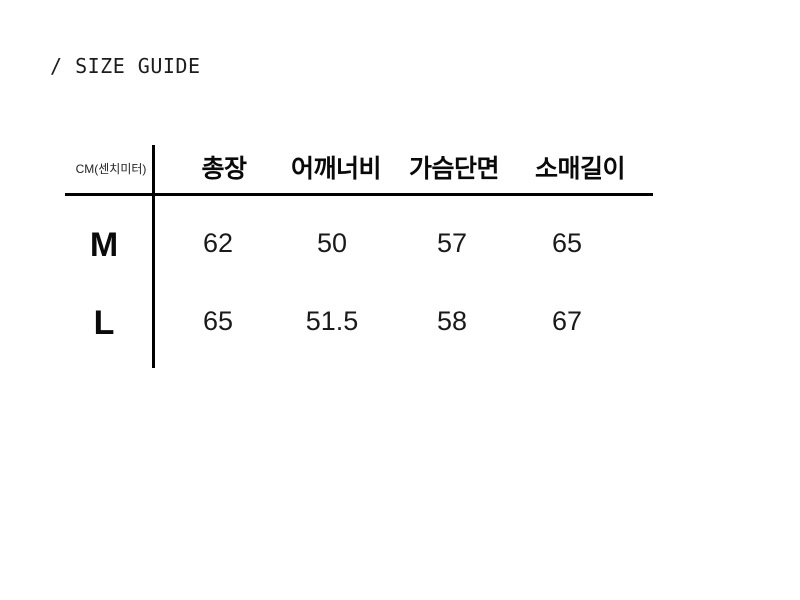 Image resolution: width=800 pixels, height=600 pixels. Describe the element at coordinates (332, 321) in the screenshot. I see `table-cell: 51.5` at that location.